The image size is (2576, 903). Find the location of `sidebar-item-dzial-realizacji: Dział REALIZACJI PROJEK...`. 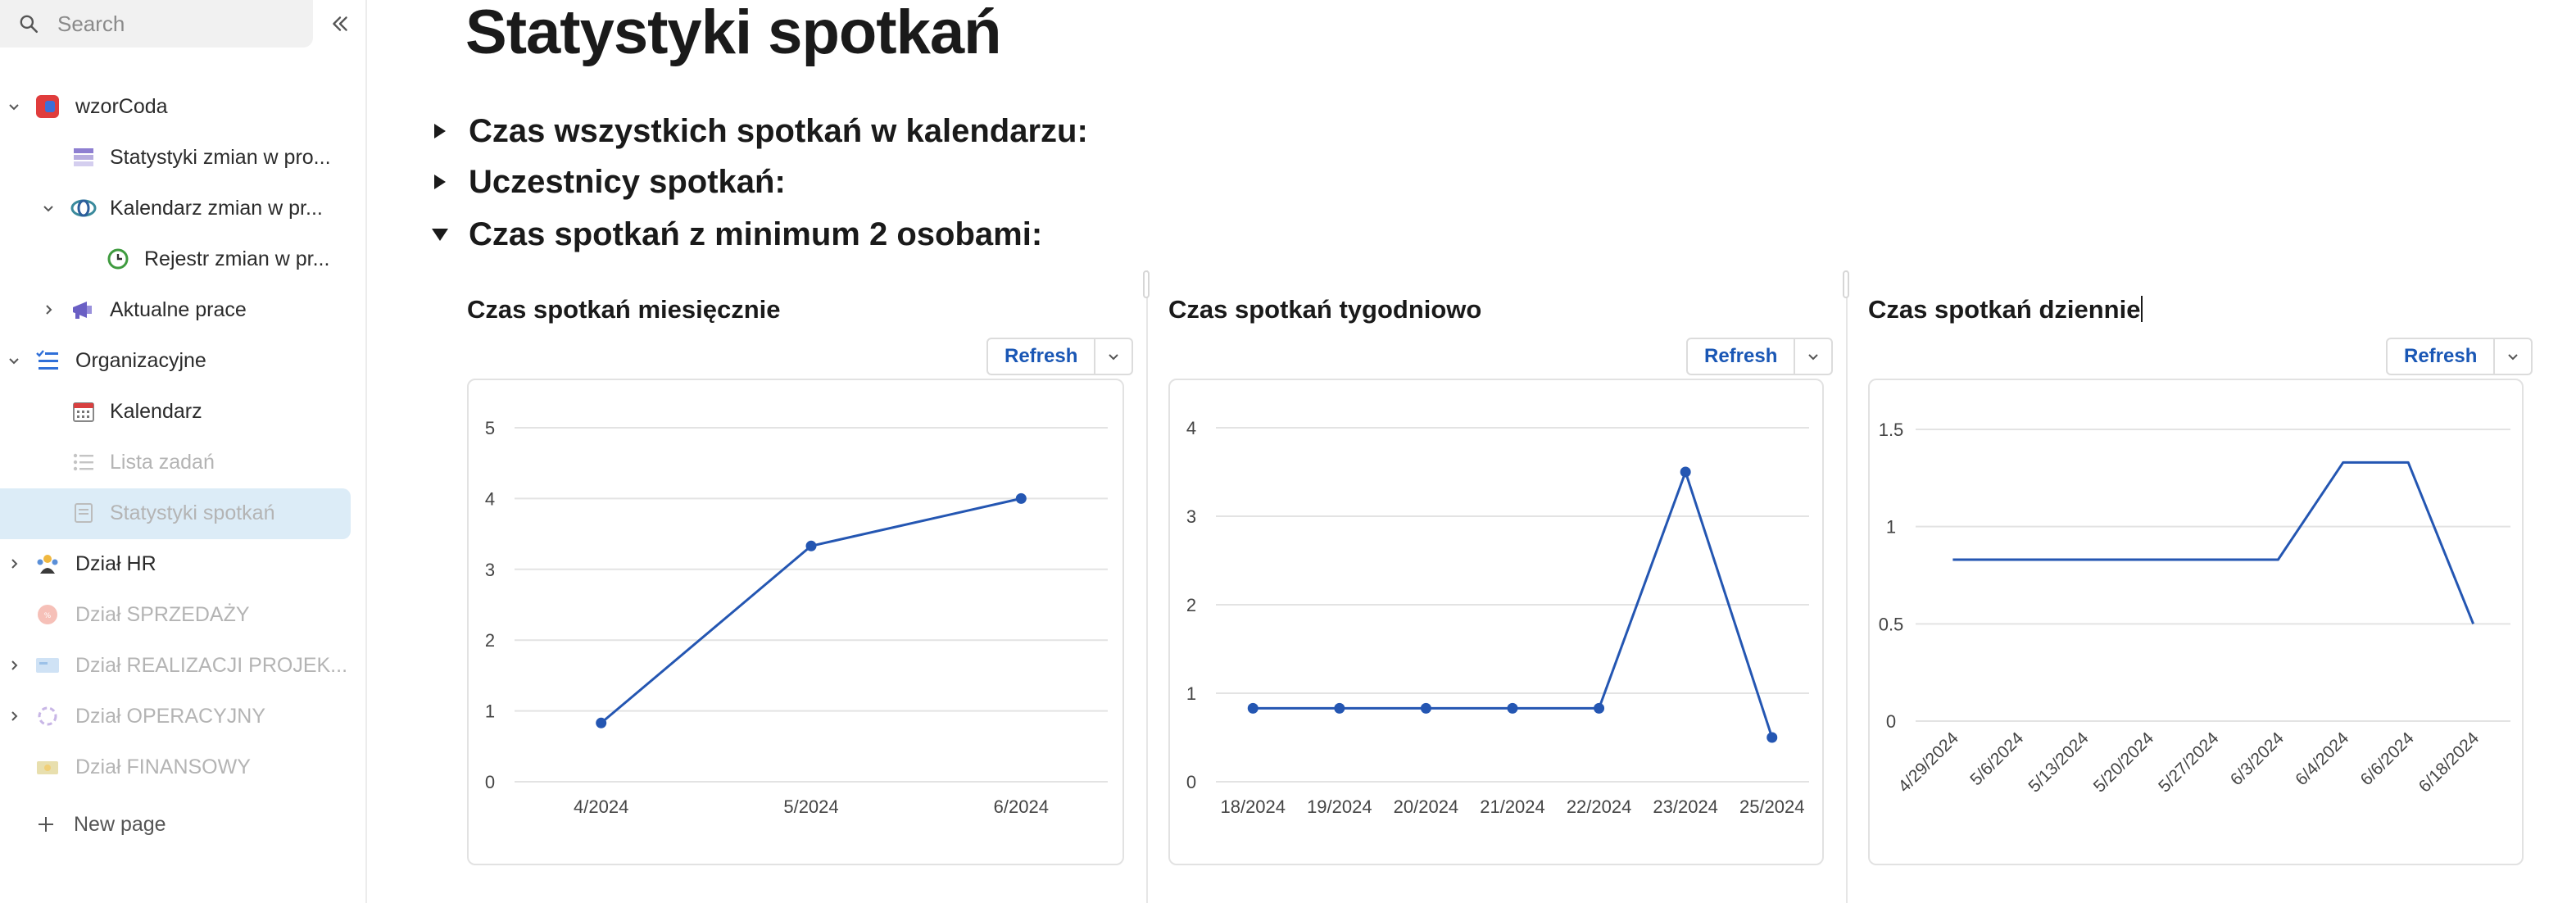

sidebar-item-dzial-realizacji: Dział REALIZACJI PROJEK... is located at coordinates (180, 665).